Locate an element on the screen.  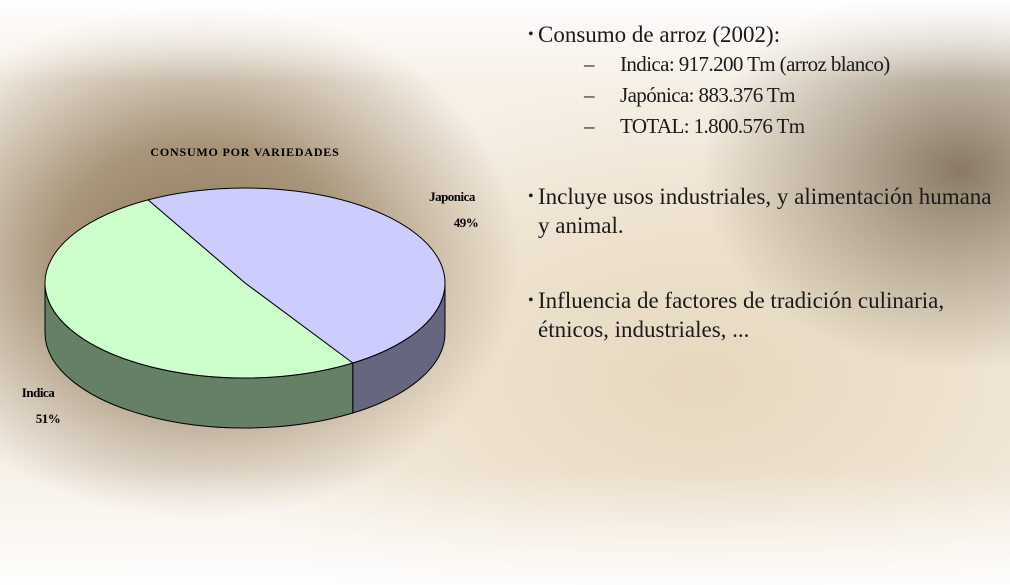
sub-bullet: Indica: 917.200 Tm (arroz blanco) is located at coordinates (768, 64).